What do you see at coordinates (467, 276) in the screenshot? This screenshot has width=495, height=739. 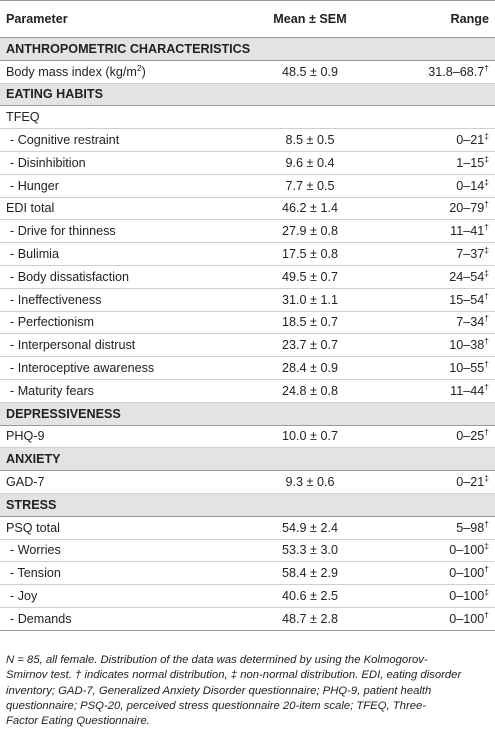 I see `range-value: 24–54` at bounding box center [467, 276].